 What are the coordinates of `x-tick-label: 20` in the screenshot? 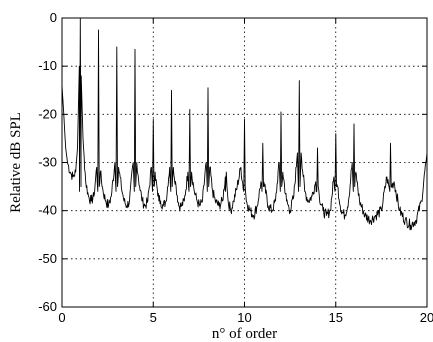 It's located at (426, 317).